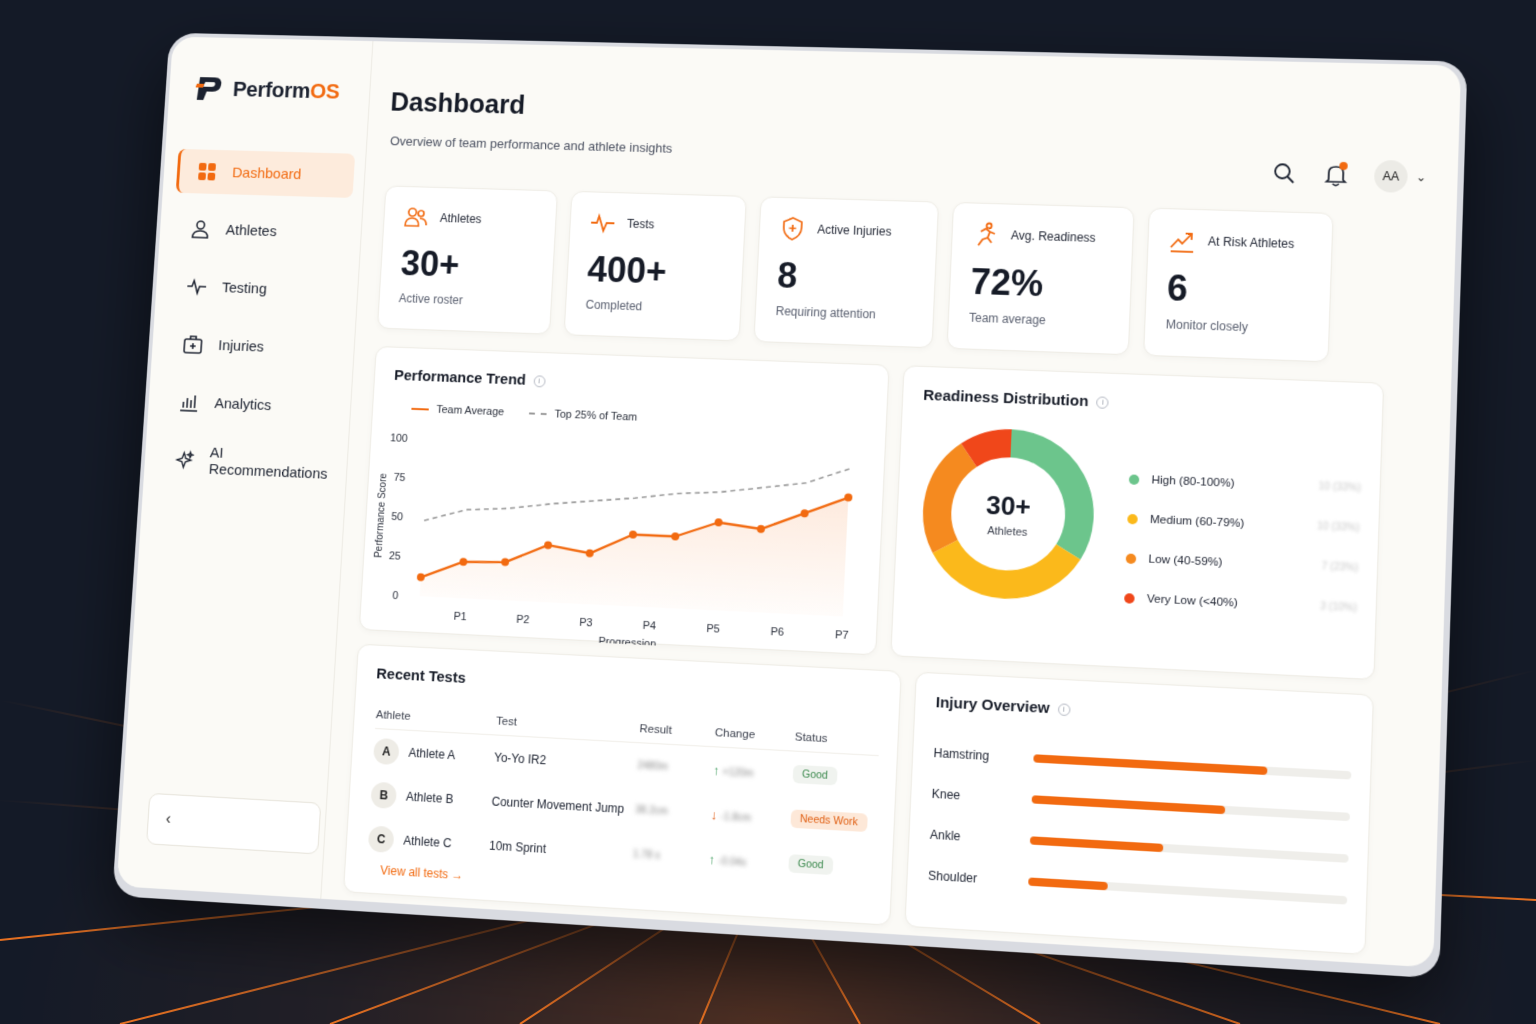 The width and height of the screenshot is (1536, 1024). Describe the element at coordinates (1041, 278) in the screenshot. I see `stat-card-avg-readiness: Avg. Readiness 72% Team average` at that location.